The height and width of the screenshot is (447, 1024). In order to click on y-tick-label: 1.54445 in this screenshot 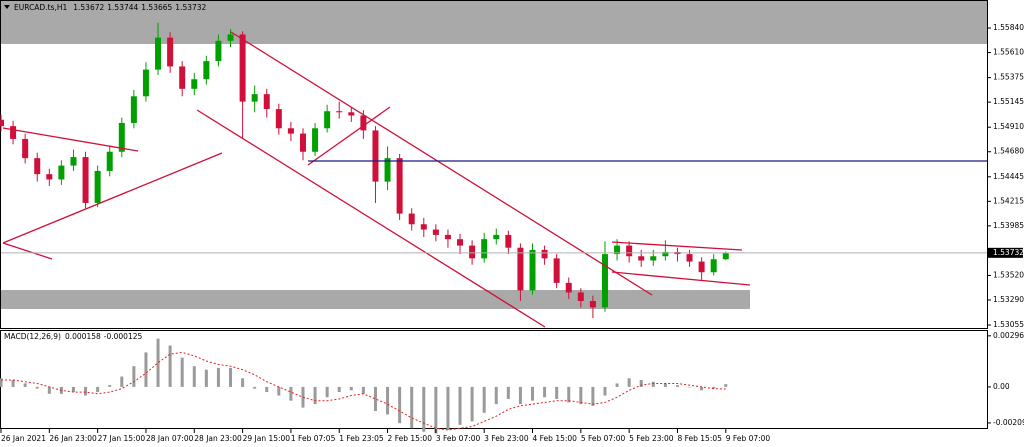, I will do `click(1008, 176)`.